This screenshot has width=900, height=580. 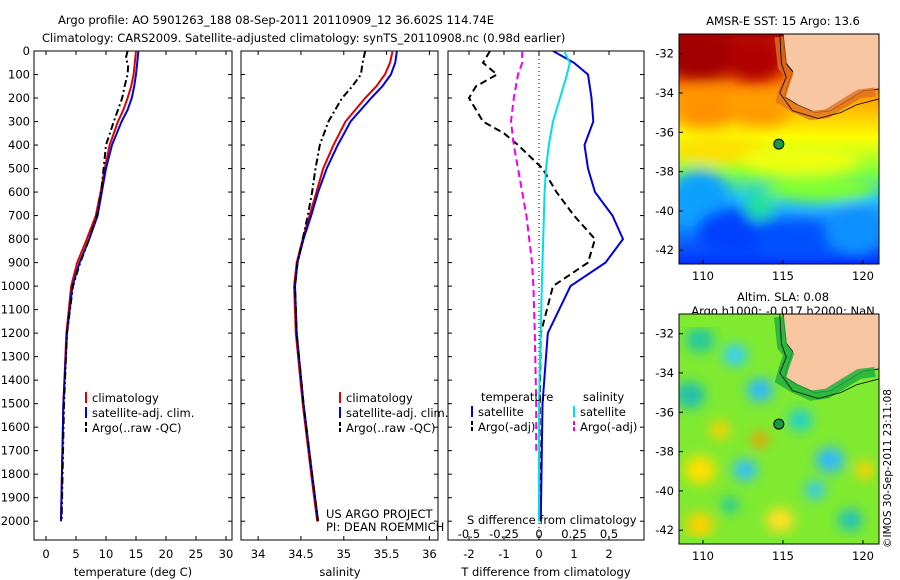 What do you see at coordinates (469, 534) in the screenshot?
I see `x2-tick-label: -0.5` at bounding box center [469, 534].